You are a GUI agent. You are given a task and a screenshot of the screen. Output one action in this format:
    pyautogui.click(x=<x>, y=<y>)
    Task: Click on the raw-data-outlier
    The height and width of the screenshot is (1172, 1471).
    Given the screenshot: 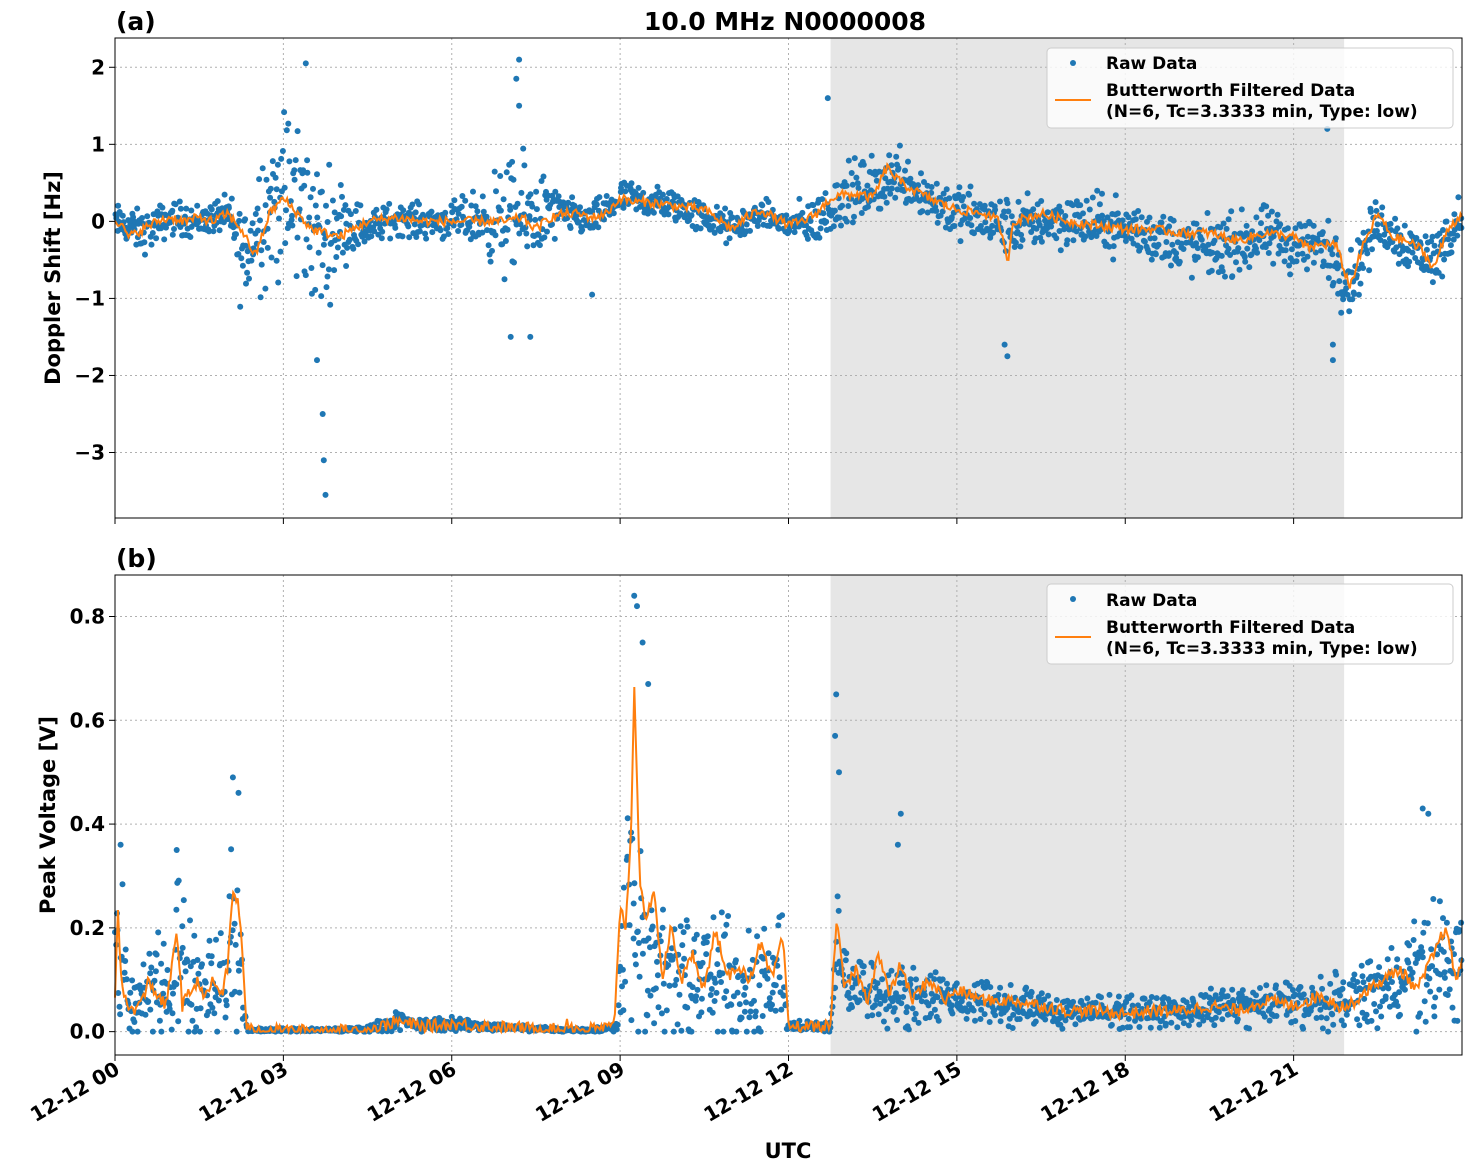 What is the action you would take?
    pyautogui.click(x=238, y=792)
    